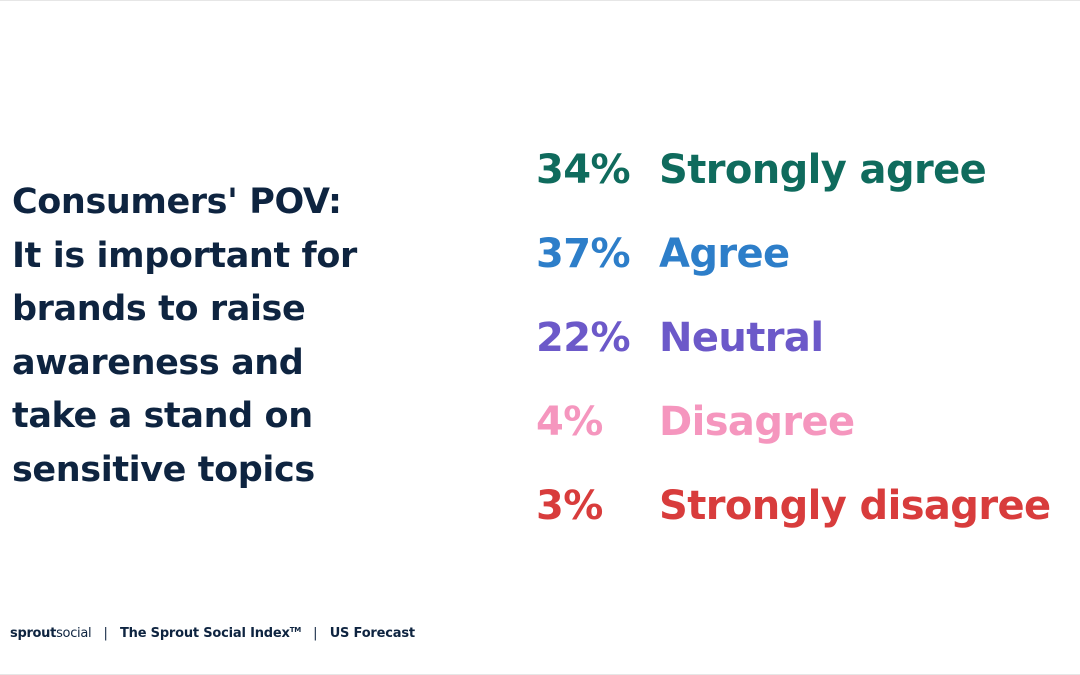 Image resolution: width=1080 pixels, height=675 pixels. What do you see at coordinates (583, 338) in the screenshot?
I see `percent-value: 22%` at bounding box center [583, 338].